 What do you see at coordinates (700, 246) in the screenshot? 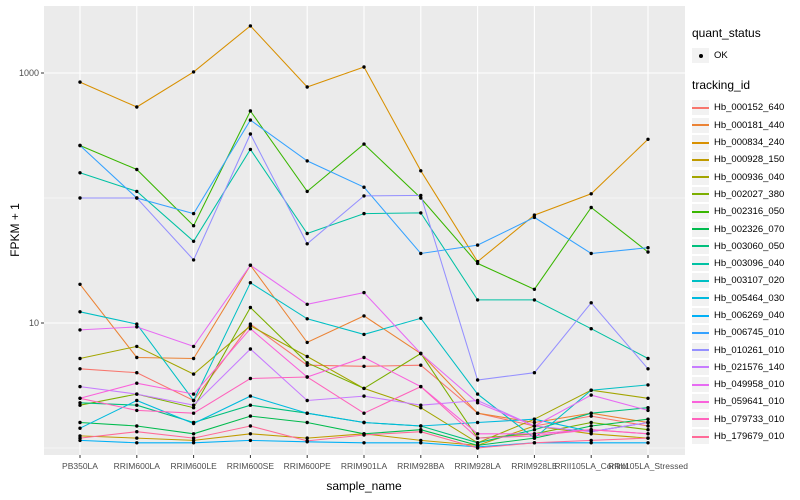
I see `legend-line-icon` at bounding box center [700, 246].